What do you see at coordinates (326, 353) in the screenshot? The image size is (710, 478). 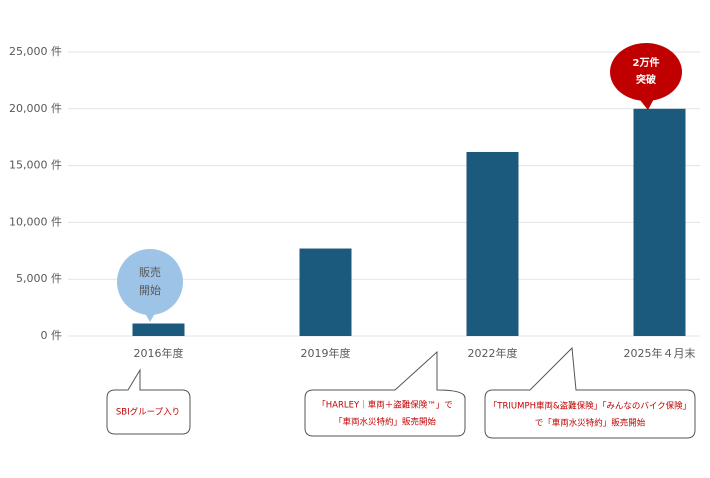 I see `x-tick-label: 2019年度` at bounding box center [326, 353].